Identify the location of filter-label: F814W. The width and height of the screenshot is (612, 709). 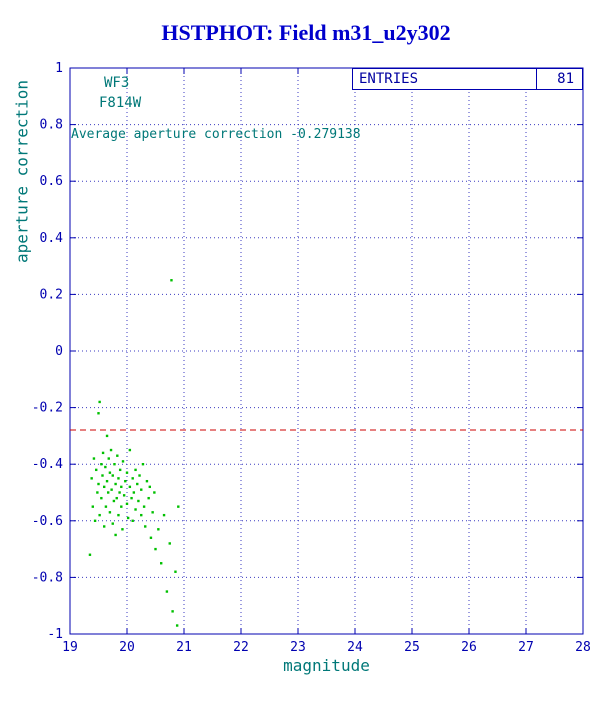
(120, 103).